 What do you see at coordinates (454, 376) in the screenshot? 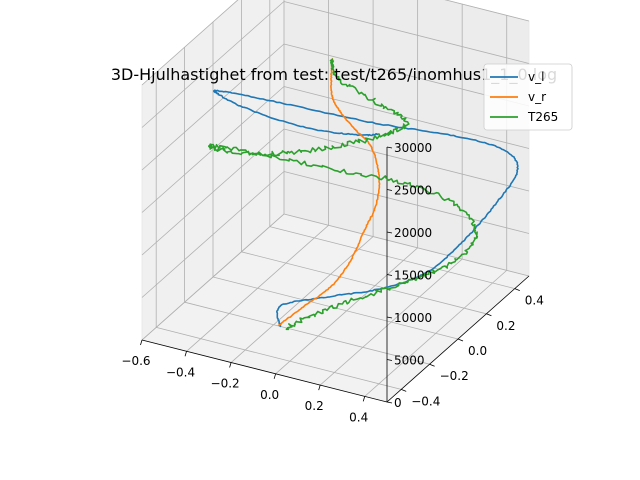
I see `y-tick-label: −0.2` at bounding box center [454, 376].